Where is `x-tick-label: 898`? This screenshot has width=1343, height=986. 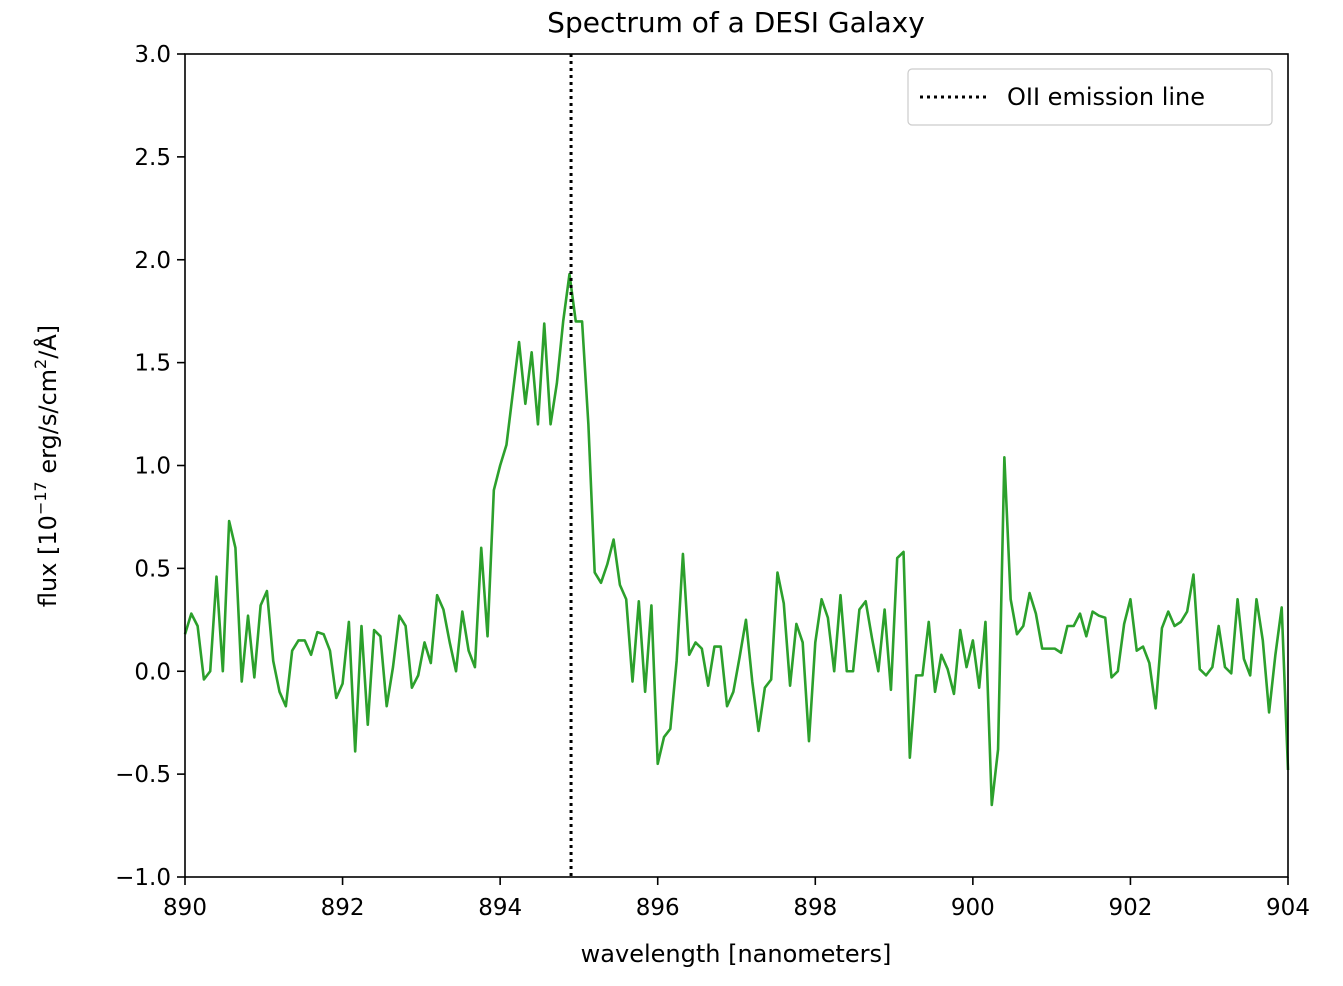
x-tick-label: 898 is located at coordinates (815, 908).